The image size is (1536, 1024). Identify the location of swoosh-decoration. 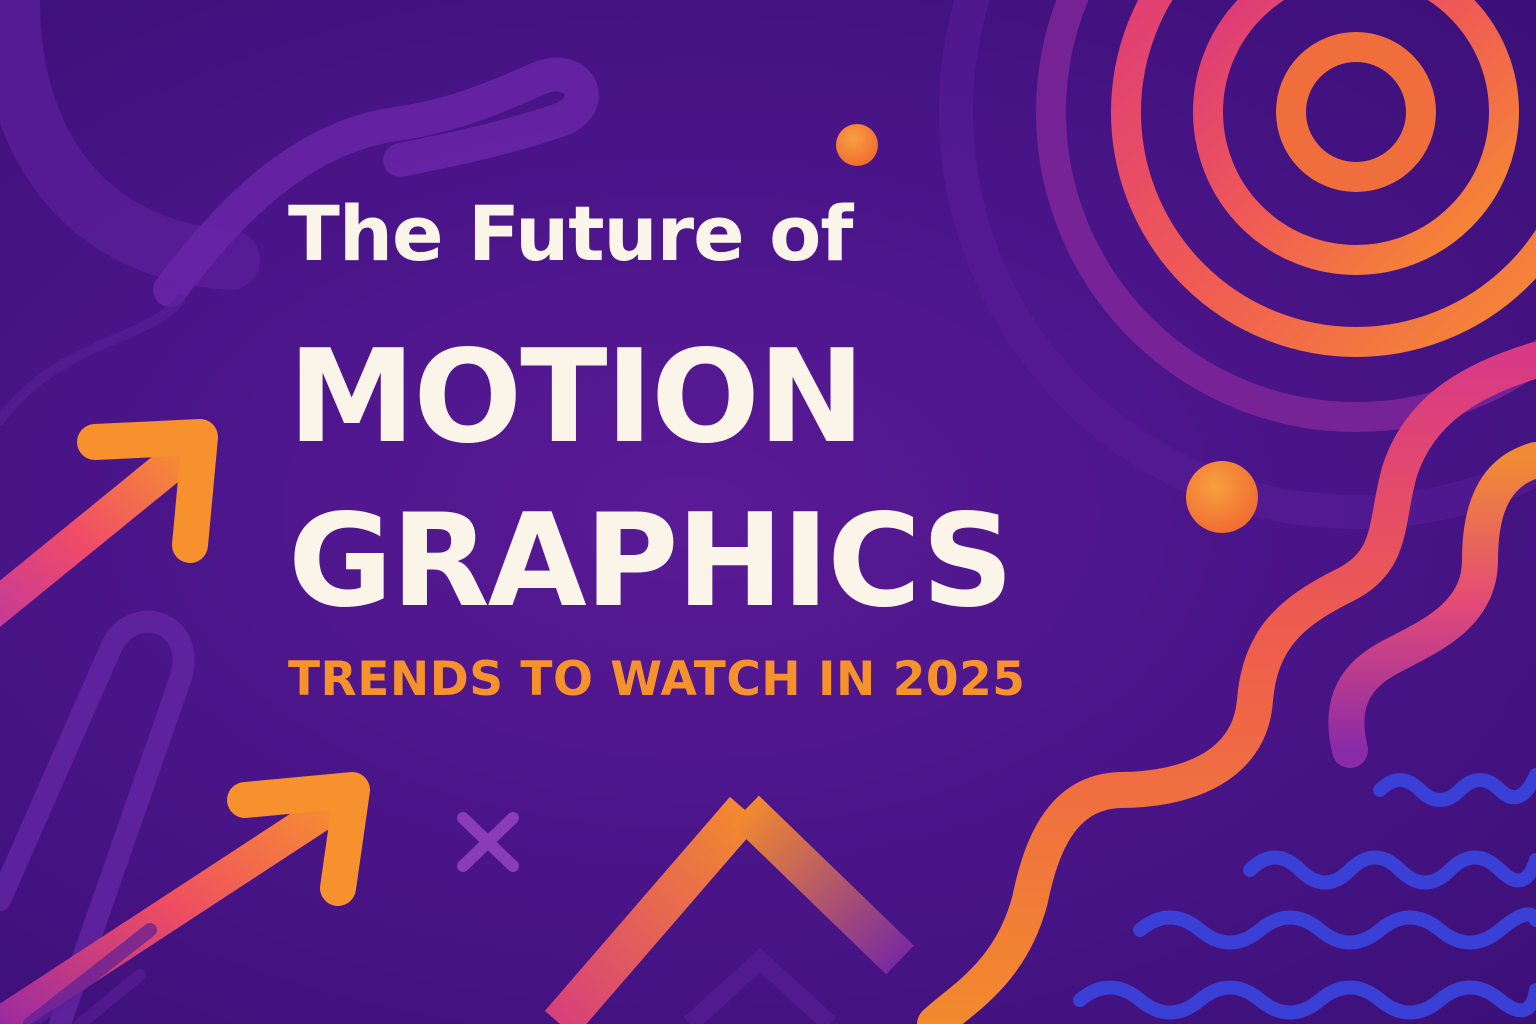
(299, 241).